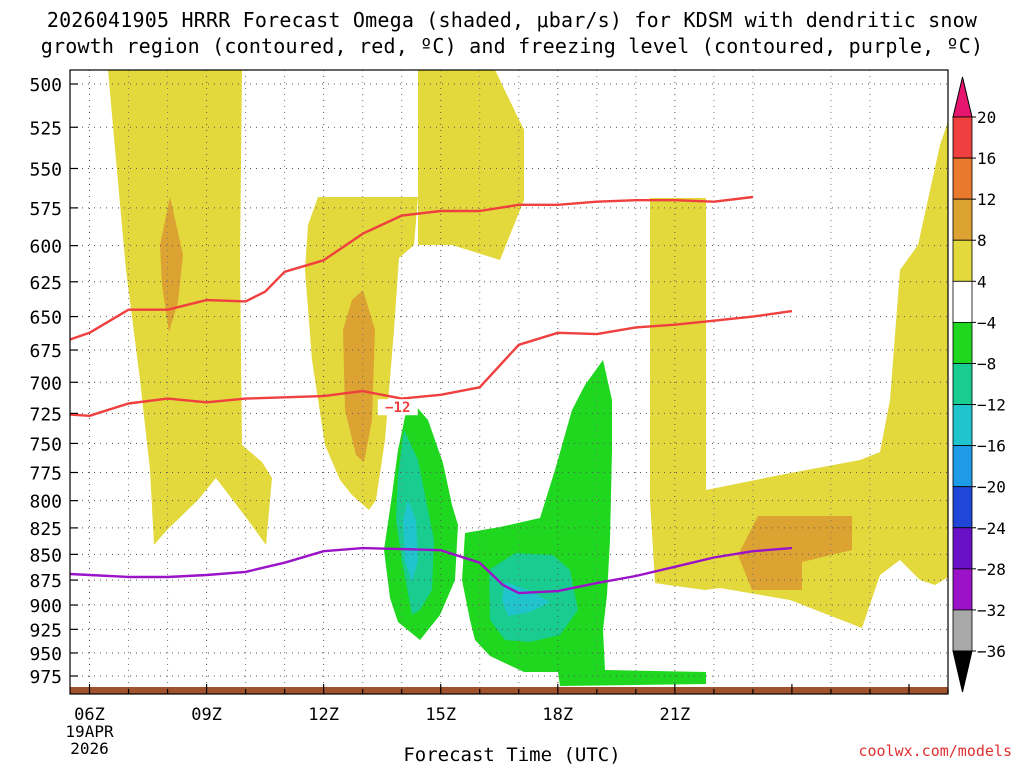 This screenshot has height=768, width=1024. What do you see at coordinates (557, 715) in the screenshot?
I see `x-tick-label: 18Z` at bounding box center [557, 715].